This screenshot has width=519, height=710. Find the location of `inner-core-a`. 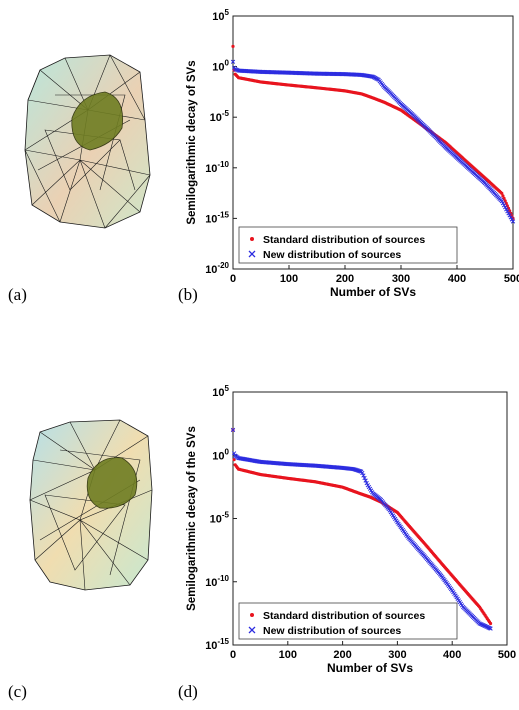

inner-core-a is located at coordinates (97, 121).